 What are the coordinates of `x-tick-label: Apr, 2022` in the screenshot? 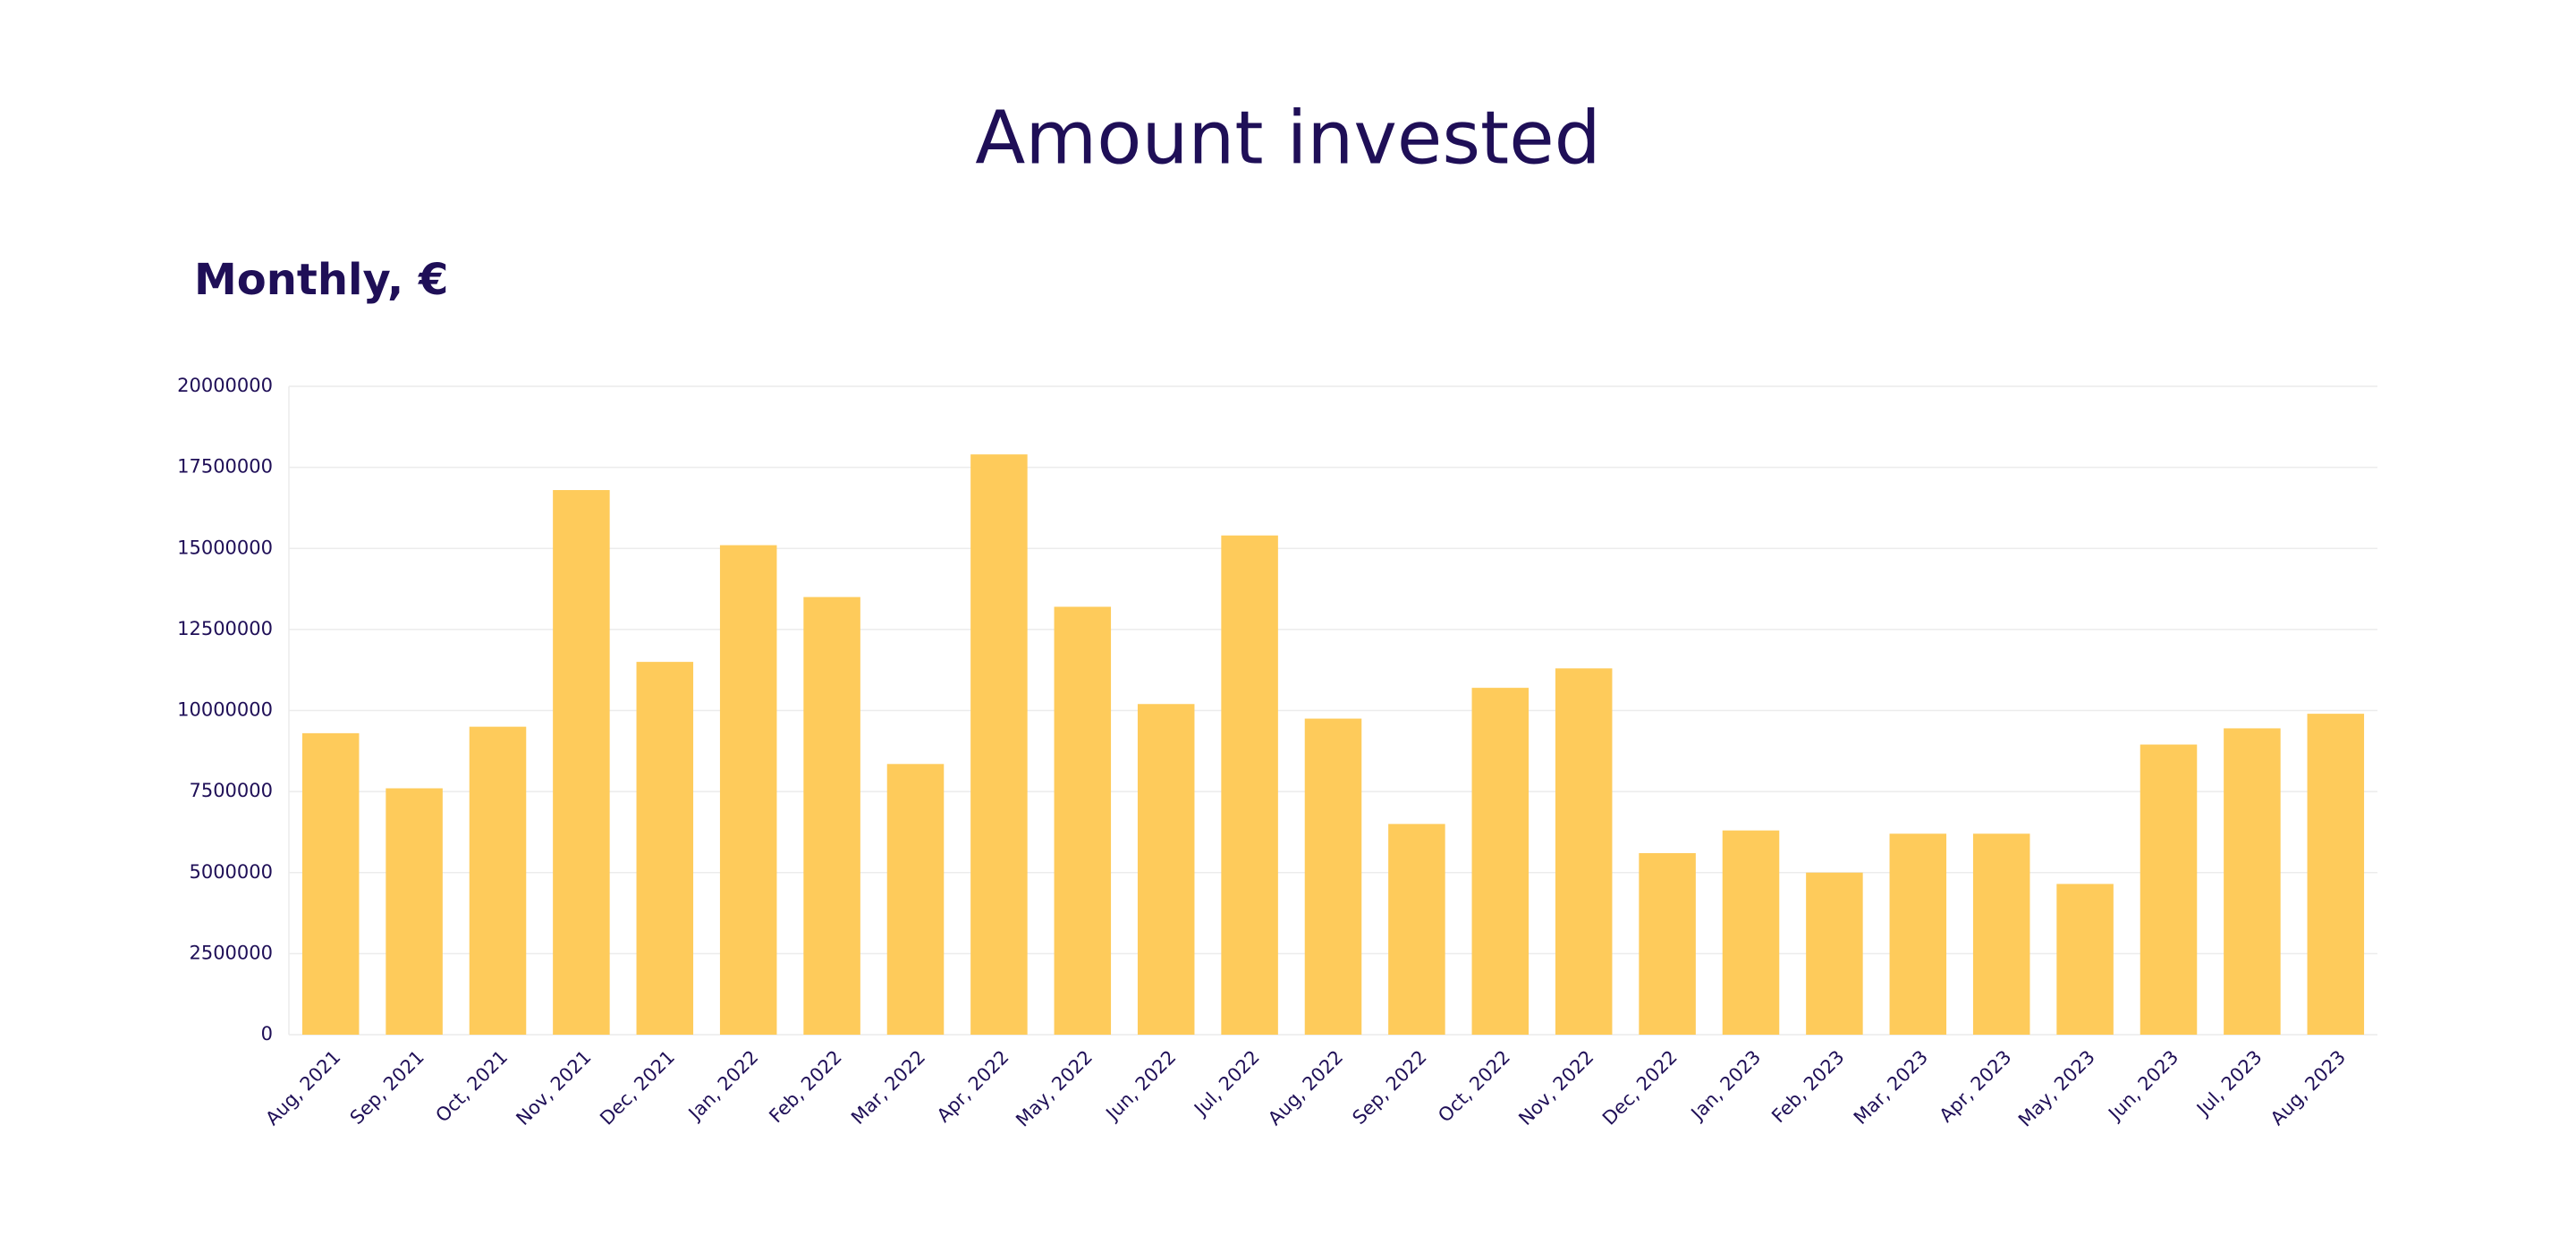 It's located at (973, 1086).